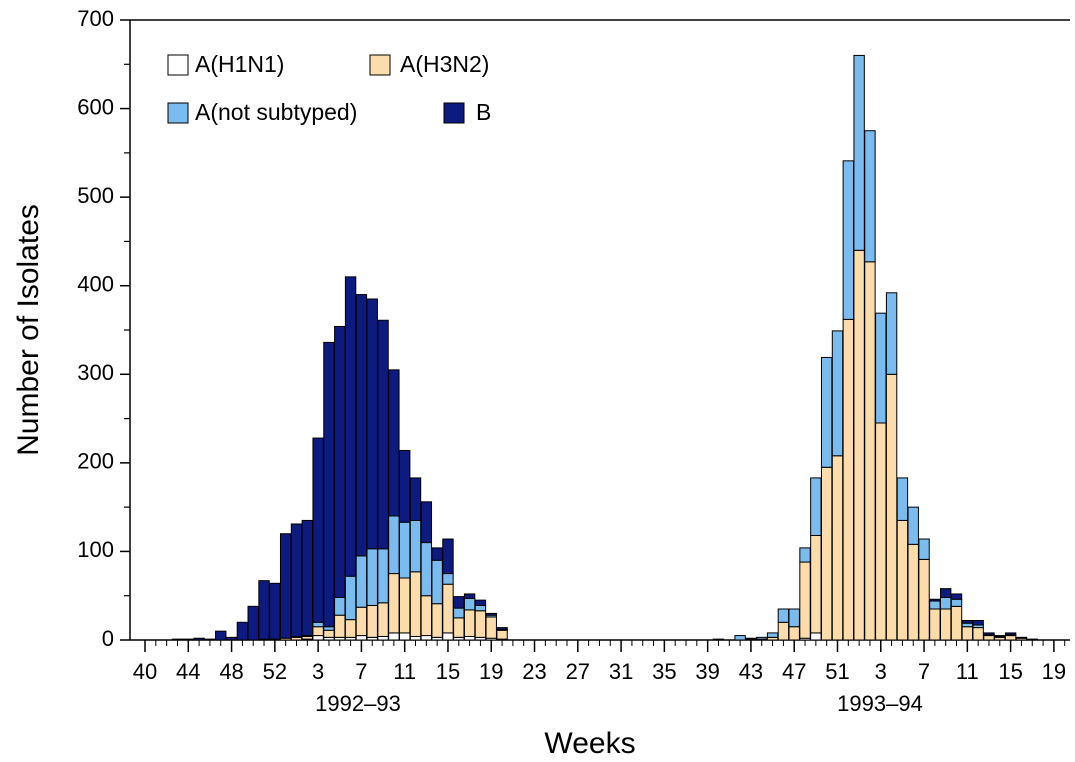 This screenshot has height=762, width=1075. I want to click on y-tick-label: 100, so click(95, 549).